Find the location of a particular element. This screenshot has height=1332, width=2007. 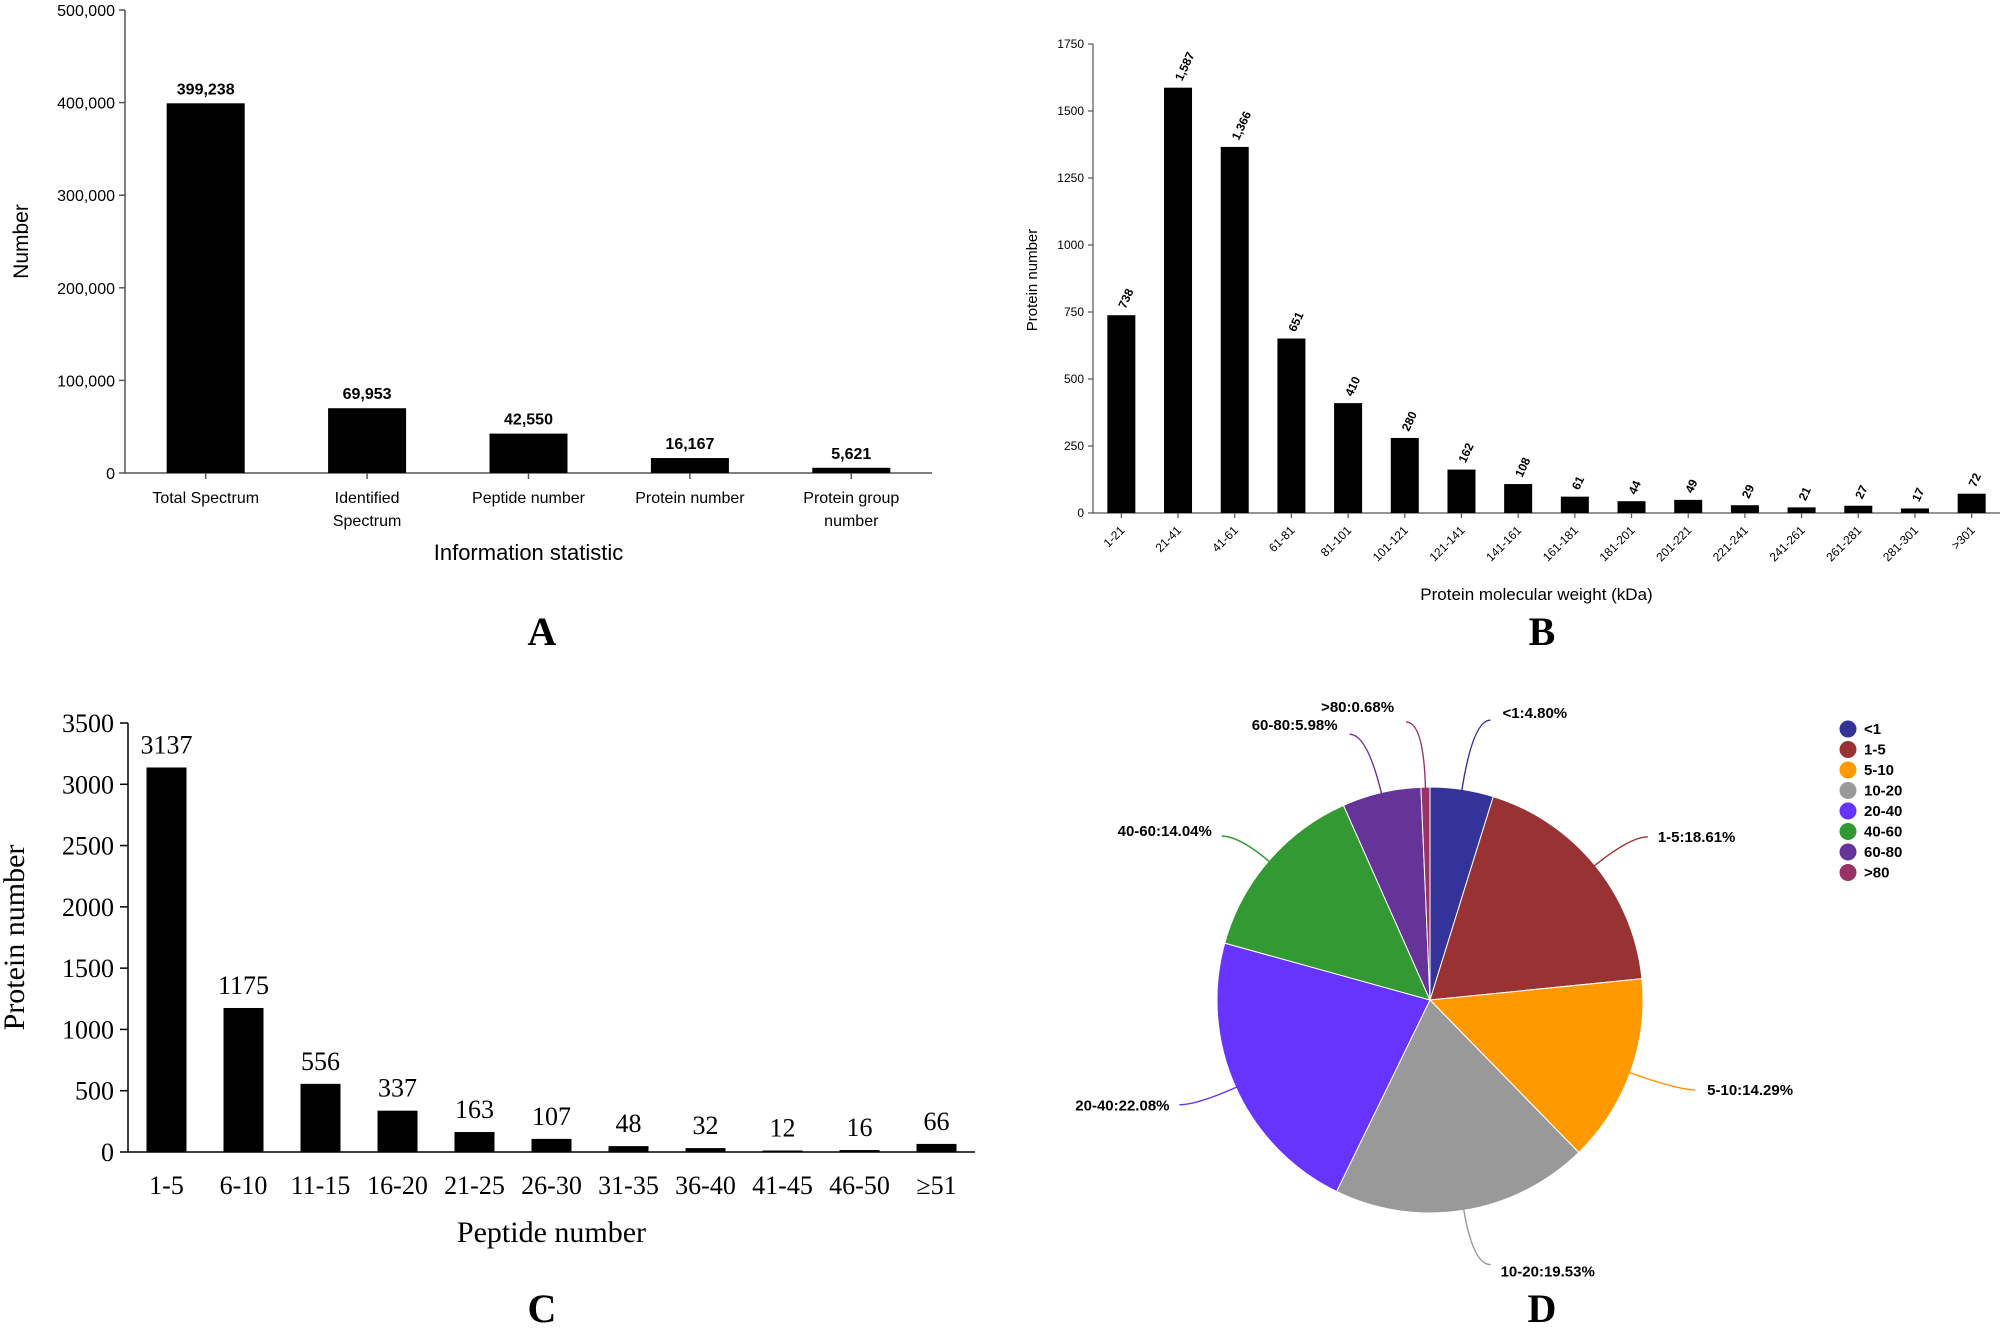

x-tick-label: 6-10 is located at coordinates (244, 1185).